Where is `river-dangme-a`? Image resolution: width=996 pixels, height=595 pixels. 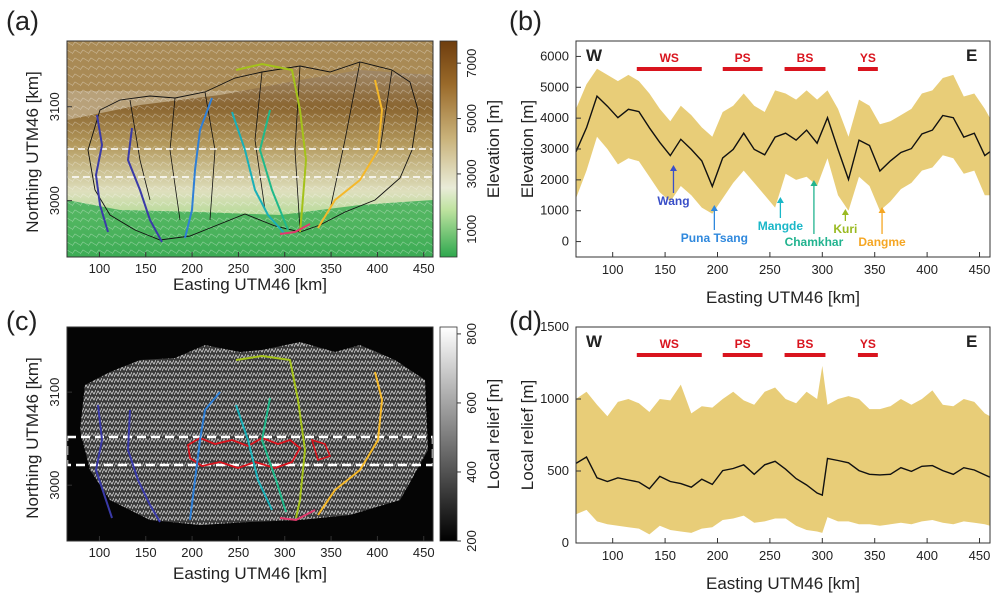 river-dangme-a is located at coordinates (350, 154).